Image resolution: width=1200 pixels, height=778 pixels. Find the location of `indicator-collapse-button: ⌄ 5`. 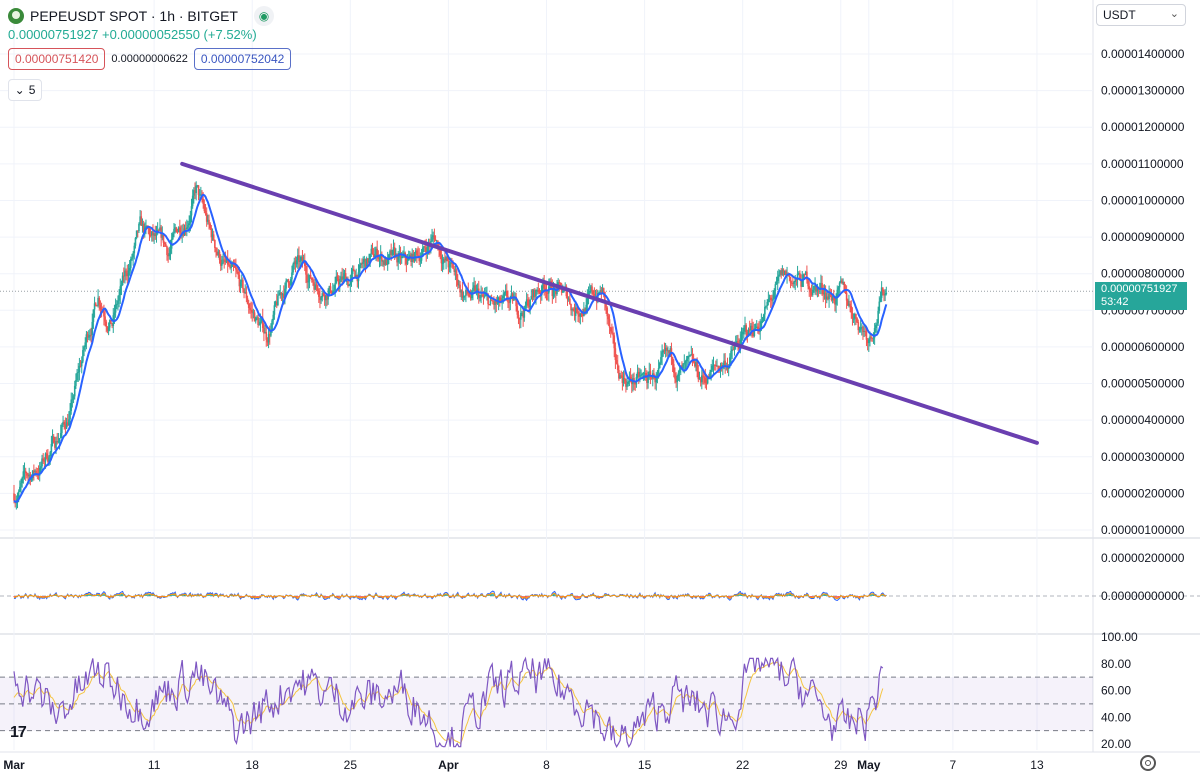

indicator-collapse-button: ⌄ 5 is located at coordinates (25, 90).